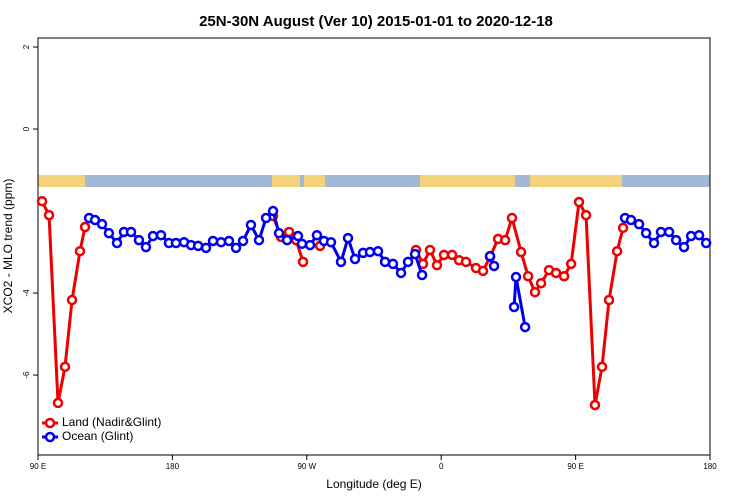  Describe the element at coordinates (111, 422) in the screenshot. I see `legend-label: Land (Nadir&Glint)` at that location.